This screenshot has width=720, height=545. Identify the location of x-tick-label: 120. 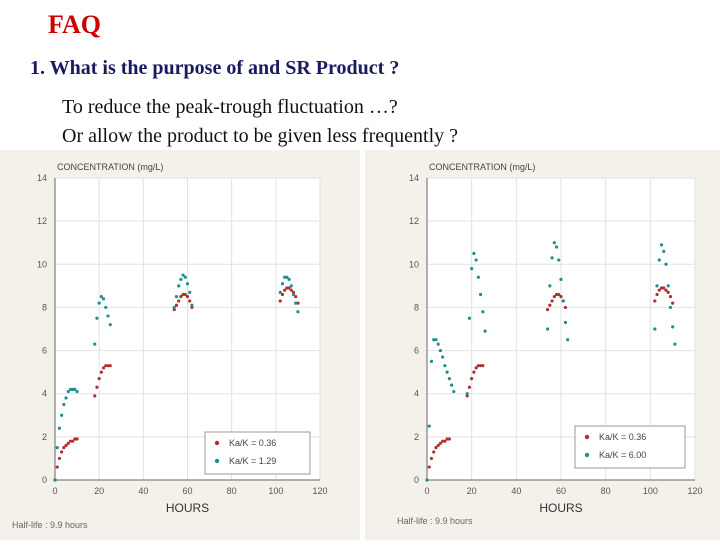
(319, 491).